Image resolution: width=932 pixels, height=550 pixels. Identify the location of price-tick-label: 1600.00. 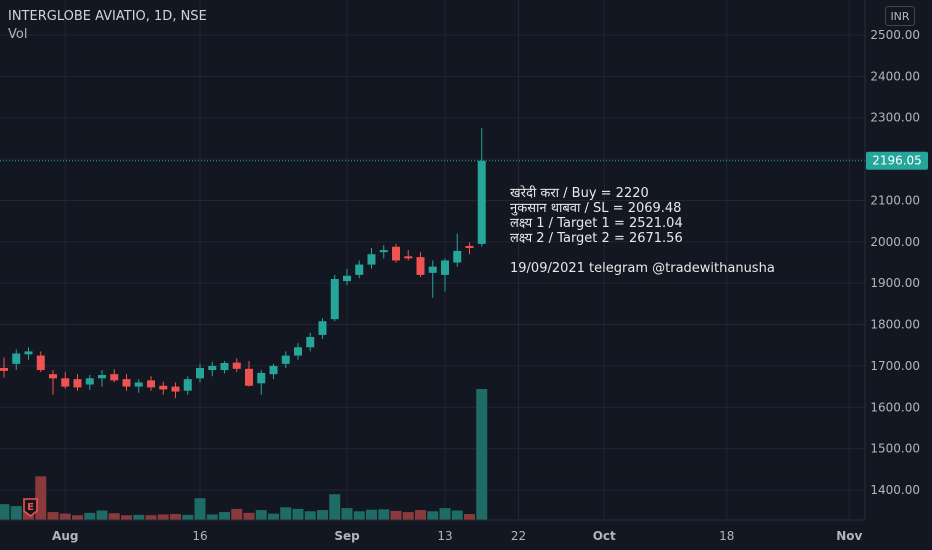
(895, 407).